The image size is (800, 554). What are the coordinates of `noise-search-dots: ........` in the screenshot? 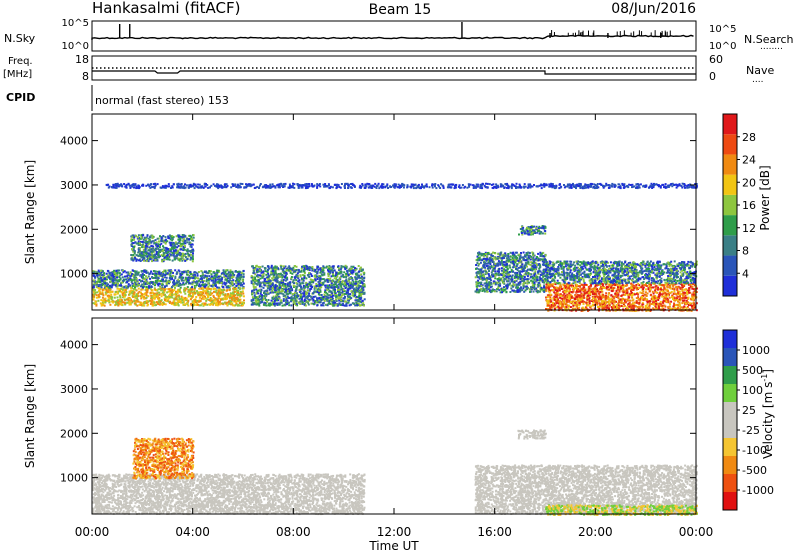 It's located at (771, 47).